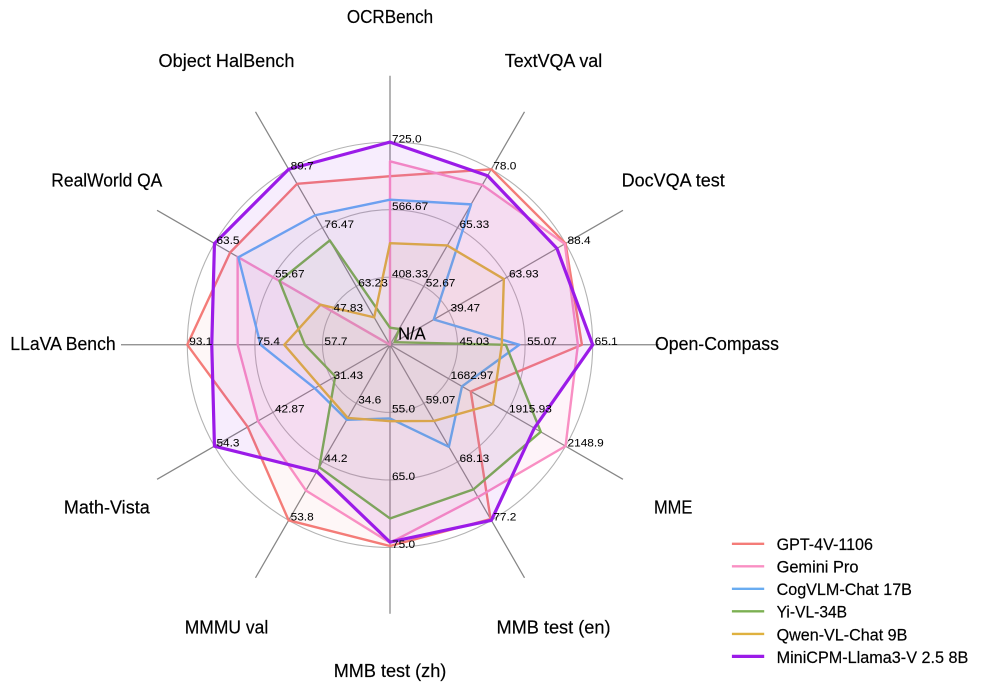  I want to click on svg-text: 57.7, so click(335, 342).